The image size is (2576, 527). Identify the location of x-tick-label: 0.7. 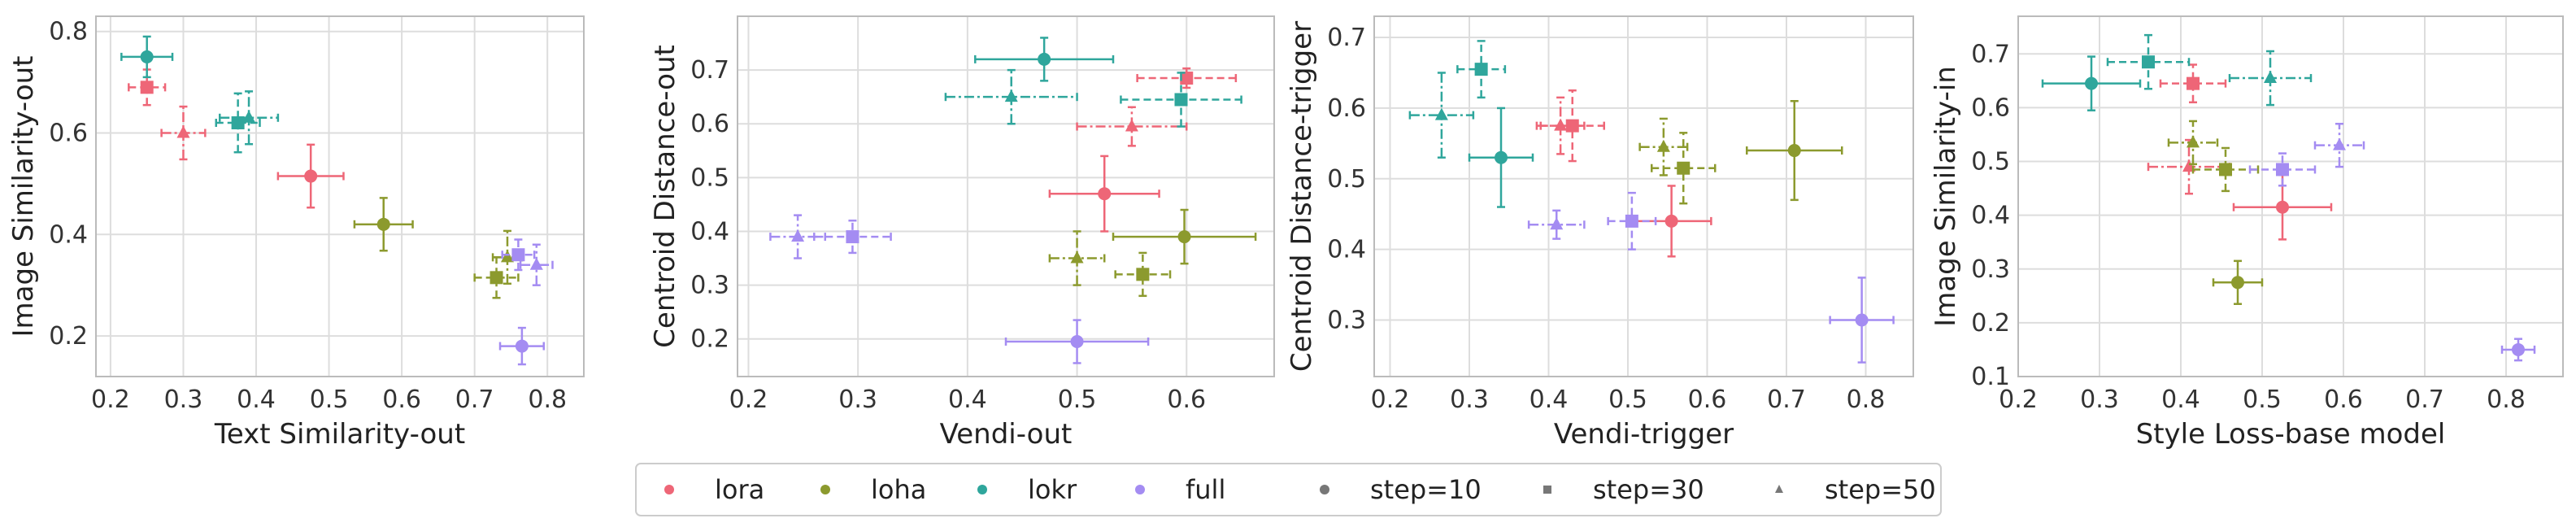
(475, 399).